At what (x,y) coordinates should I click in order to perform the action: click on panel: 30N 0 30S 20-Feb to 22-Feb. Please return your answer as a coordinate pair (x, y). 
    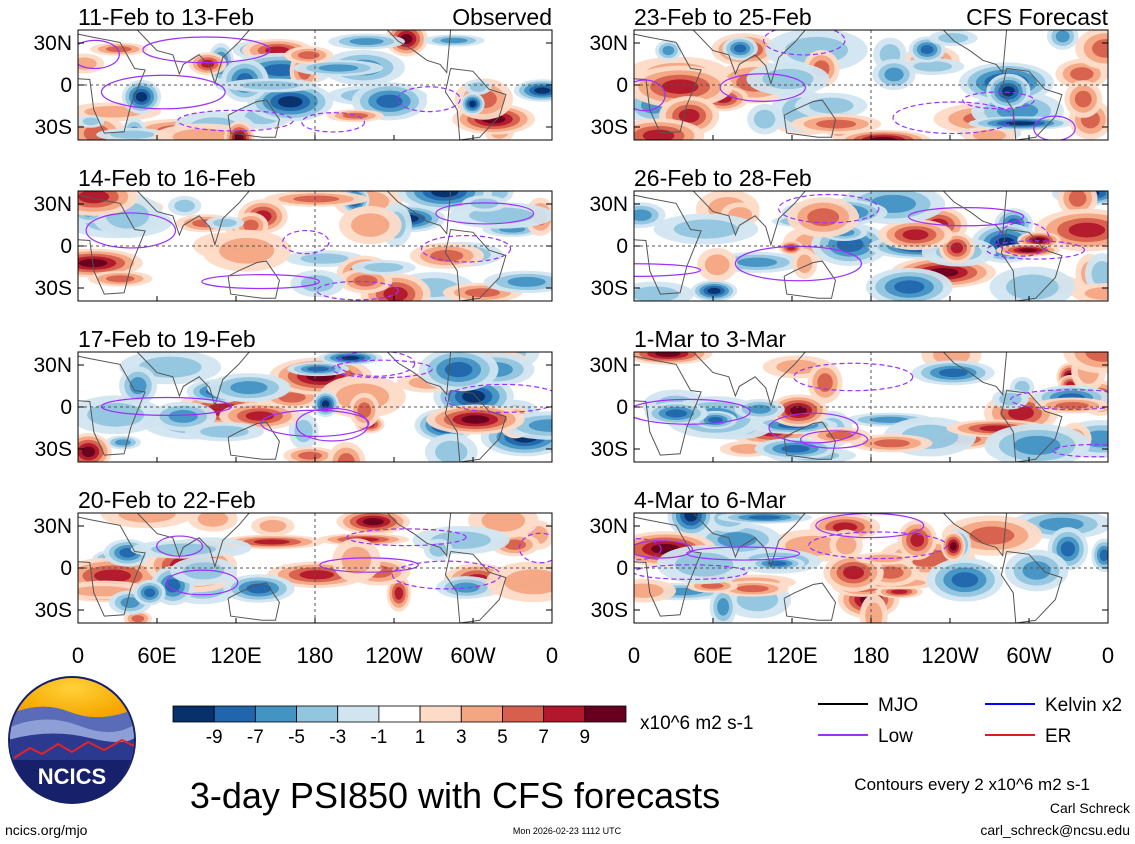
    Looking at the image, I should click on (293, 555).